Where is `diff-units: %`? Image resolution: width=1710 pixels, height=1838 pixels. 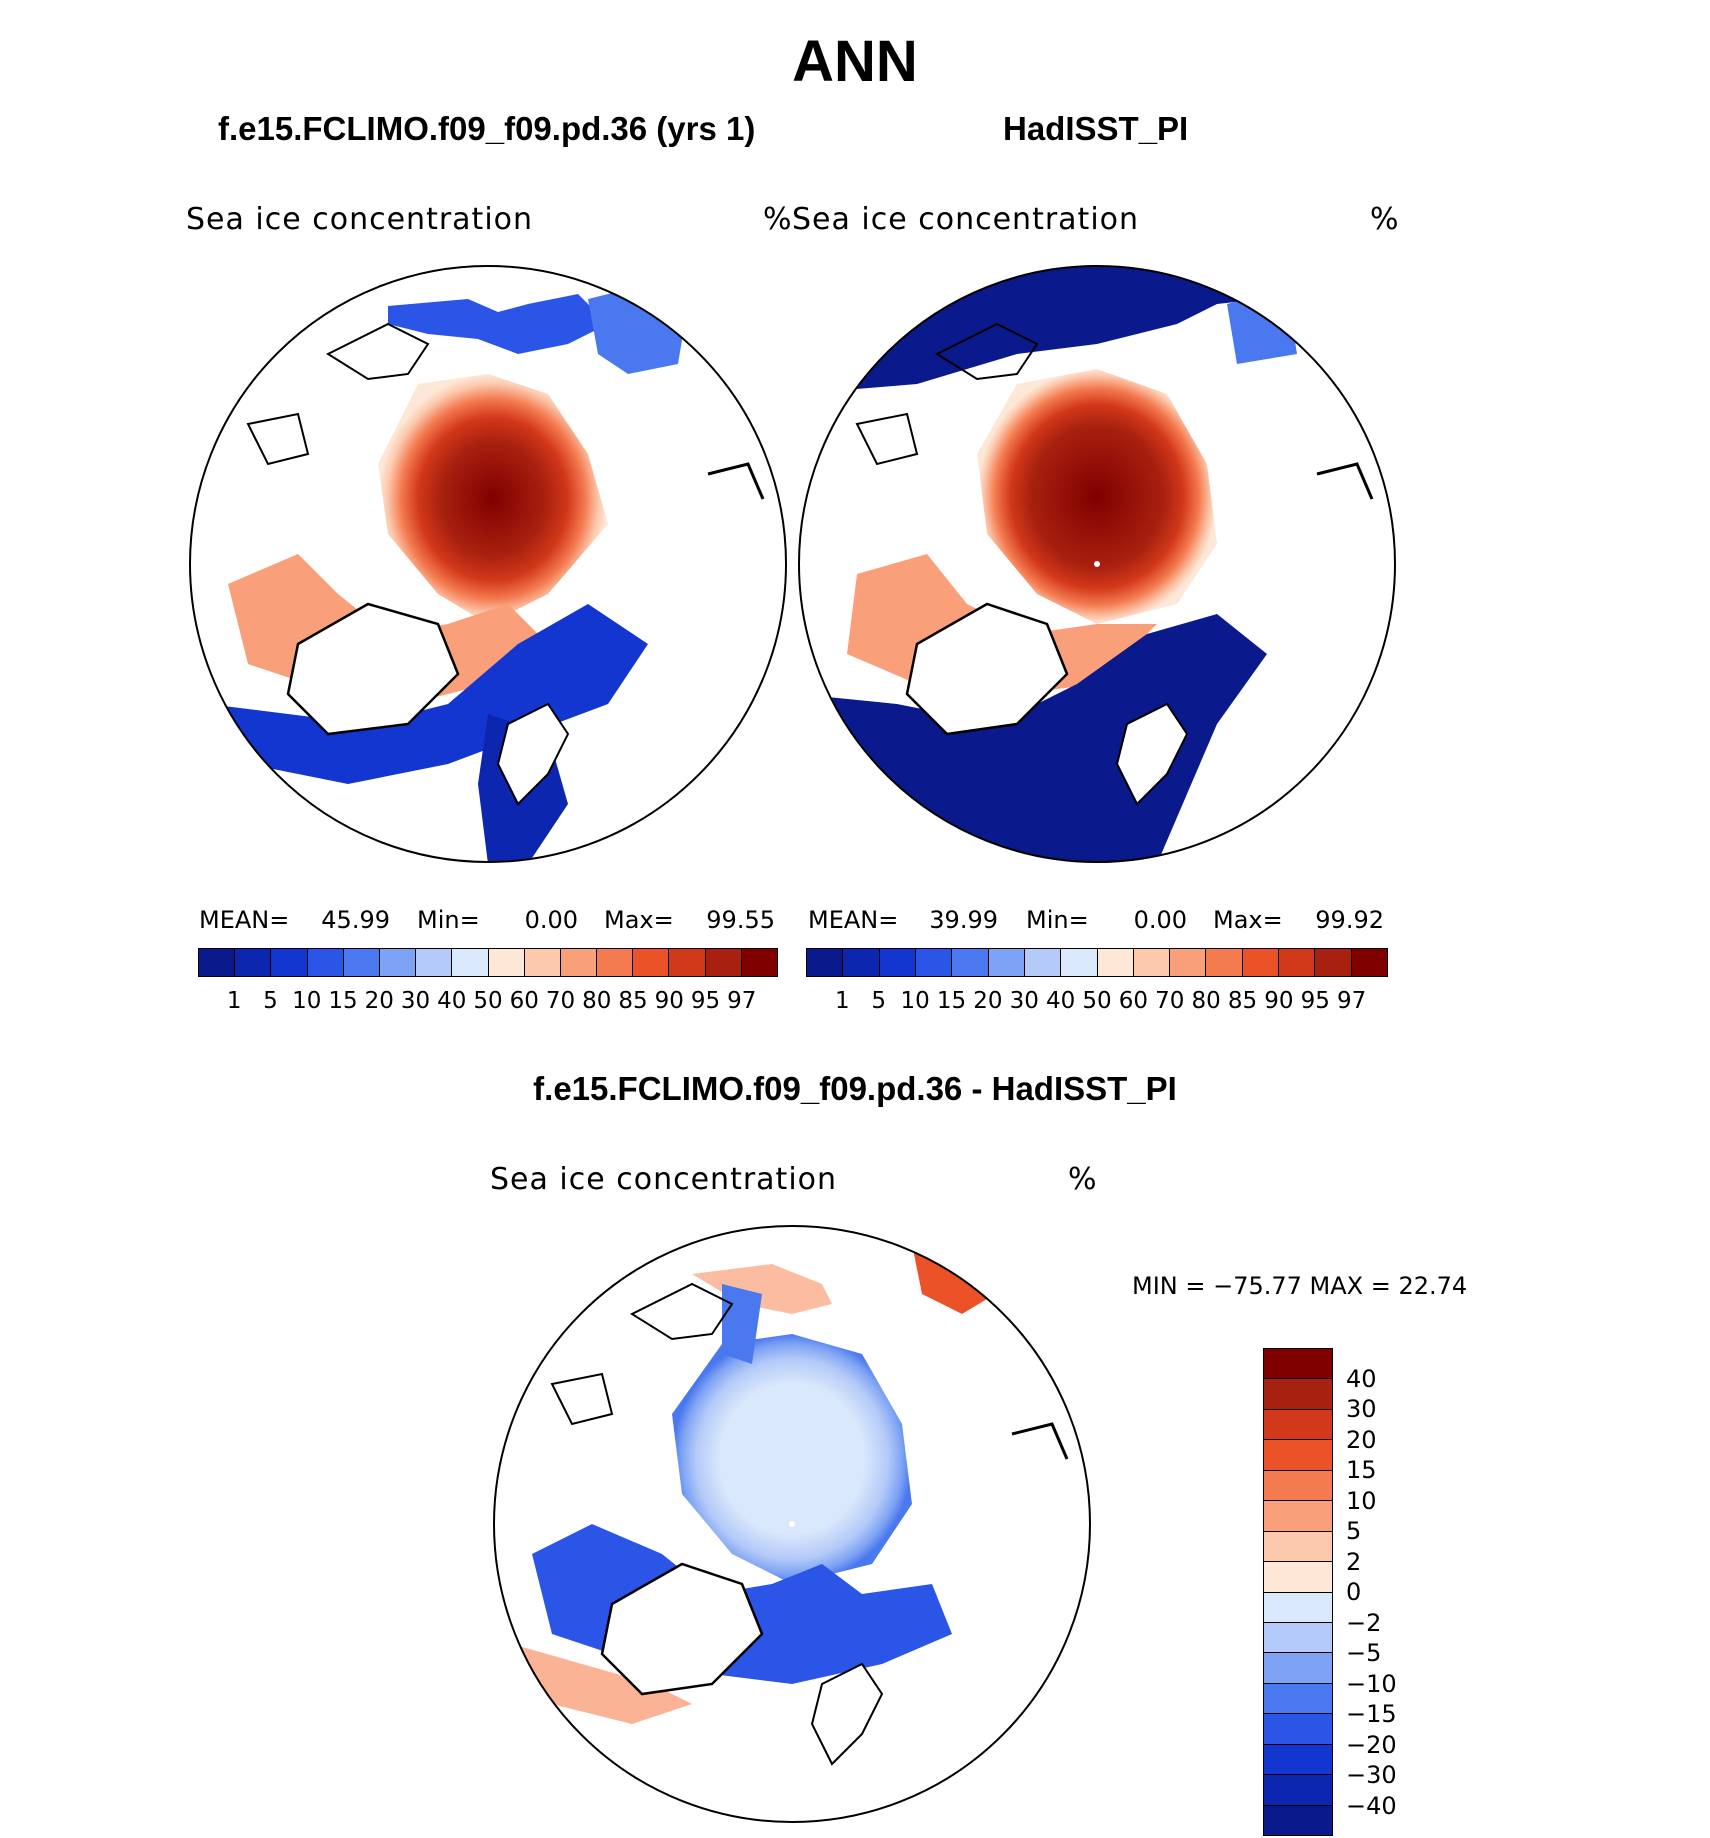 diff-units: % is located at coordinates (1083, 1179).